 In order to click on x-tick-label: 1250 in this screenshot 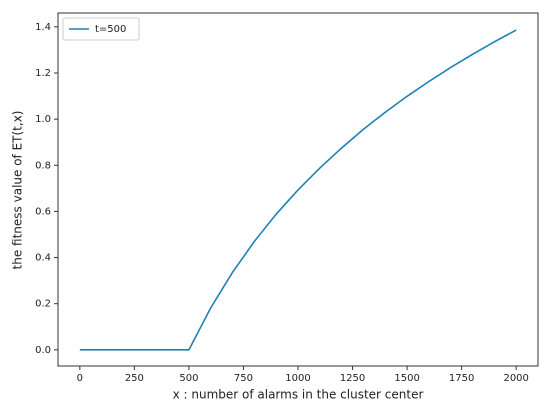, I will do `click(352, 378)`.